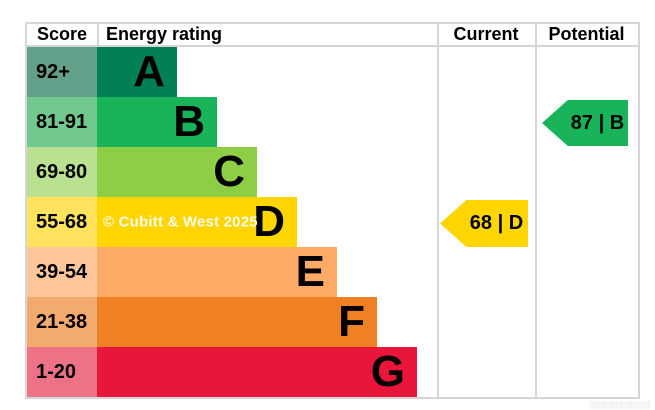 This screenshot has width=655, height=410. Describe the element at coordinates (149, 71) in the screenshot. I see `band-letter-a: A` at that location.